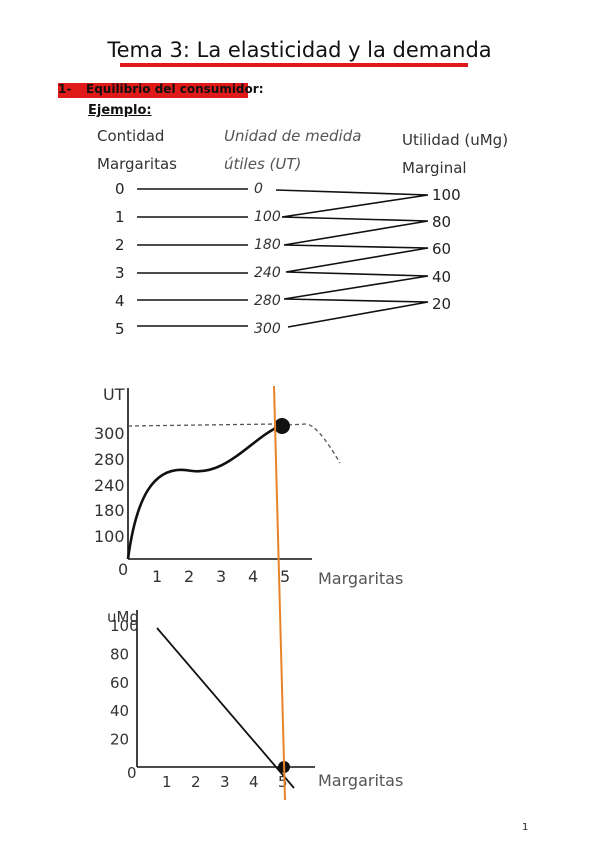 The height and width of the screenshot is (848, 599). I want to click on quantity-cell: 1, so click(120, 217).